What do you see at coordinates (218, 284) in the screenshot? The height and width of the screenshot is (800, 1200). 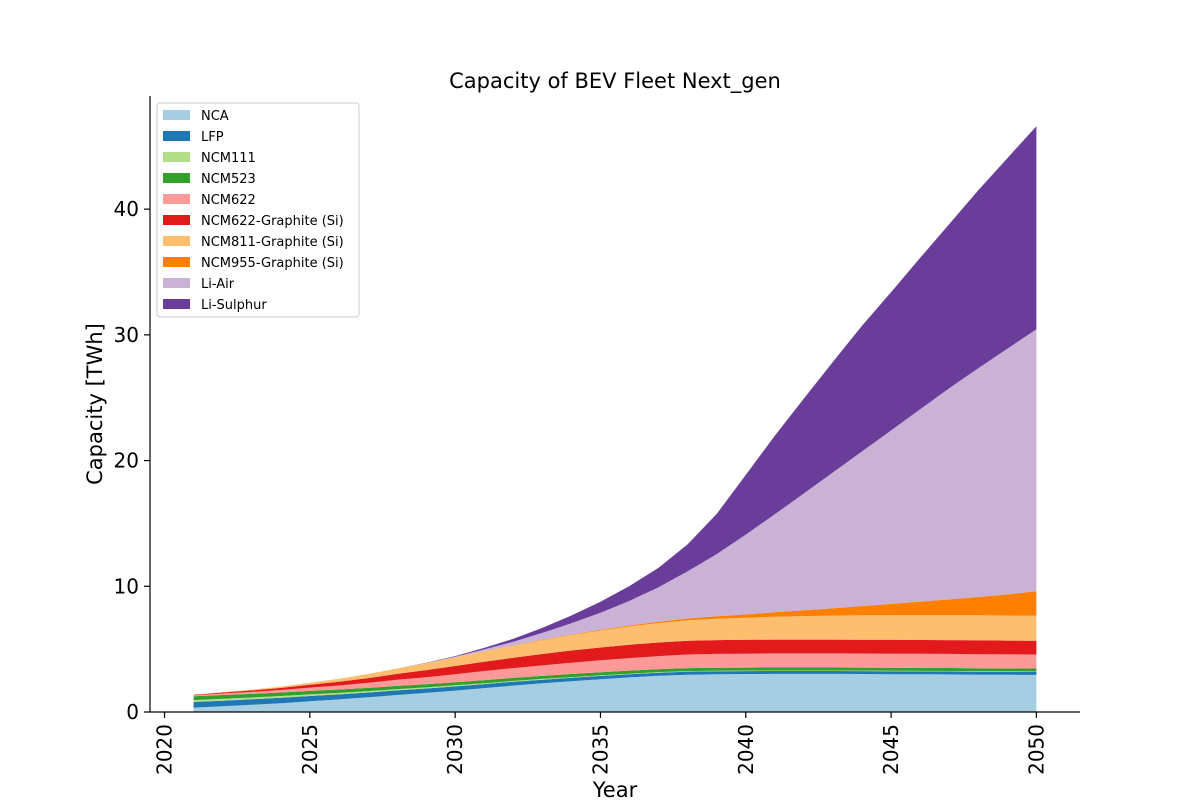 I see `legend-label-li-air: Li-Air` at bounding box center [218, 284].